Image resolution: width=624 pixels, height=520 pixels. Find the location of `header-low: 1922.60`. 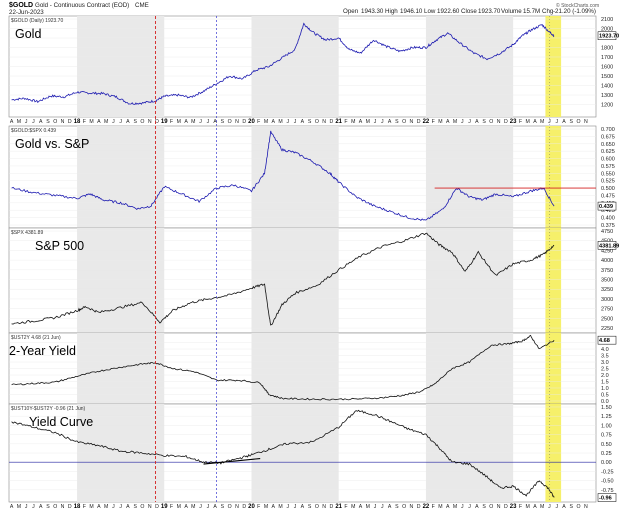

header-low: 1922.60 is located at coordinates (448, 11).